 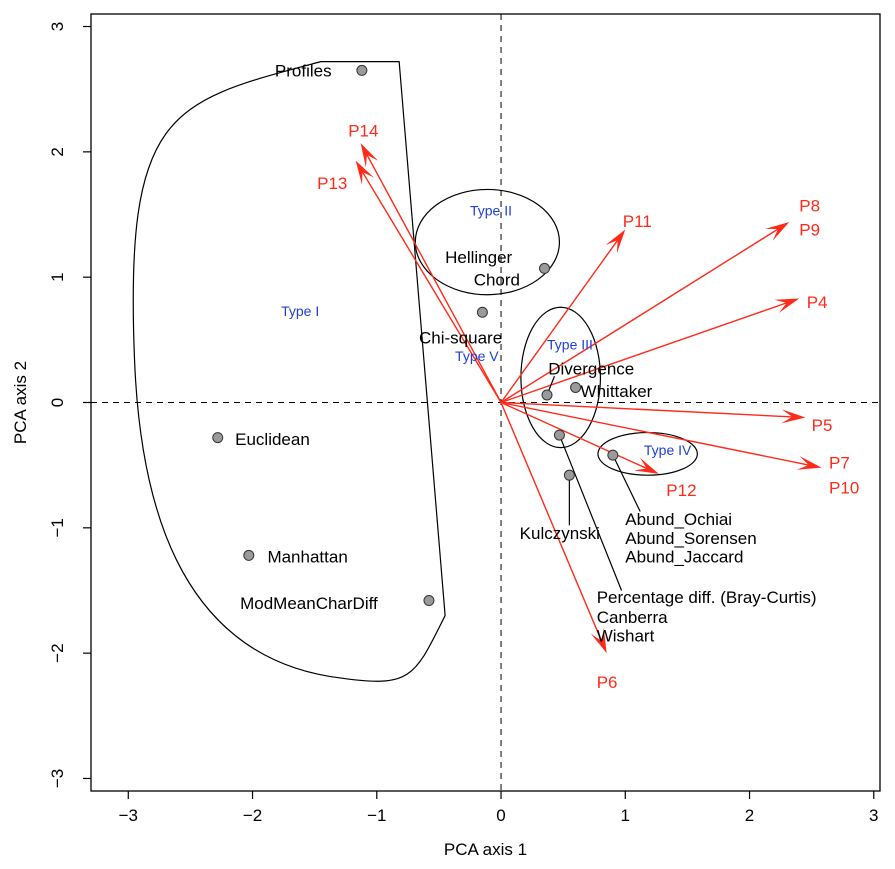 I want to click on arrow-label-p10: P10, so click(x=844, y=488).